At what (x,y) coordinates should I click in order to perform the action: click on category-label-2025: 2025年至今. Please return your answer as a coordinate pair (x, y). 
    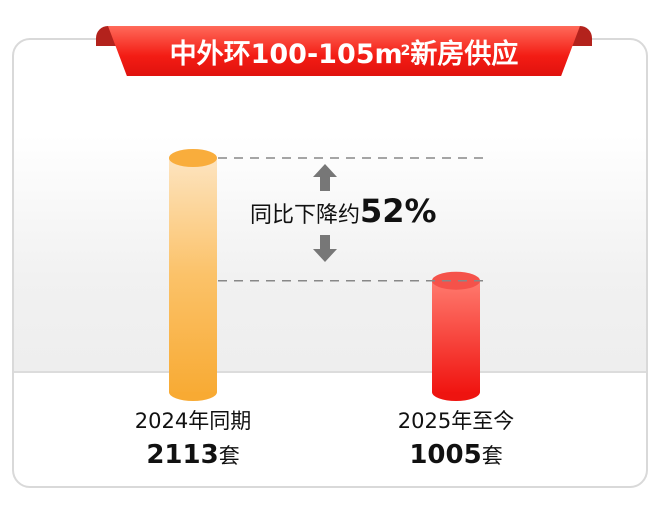
    Looking at the image, I should click on (456, 421).